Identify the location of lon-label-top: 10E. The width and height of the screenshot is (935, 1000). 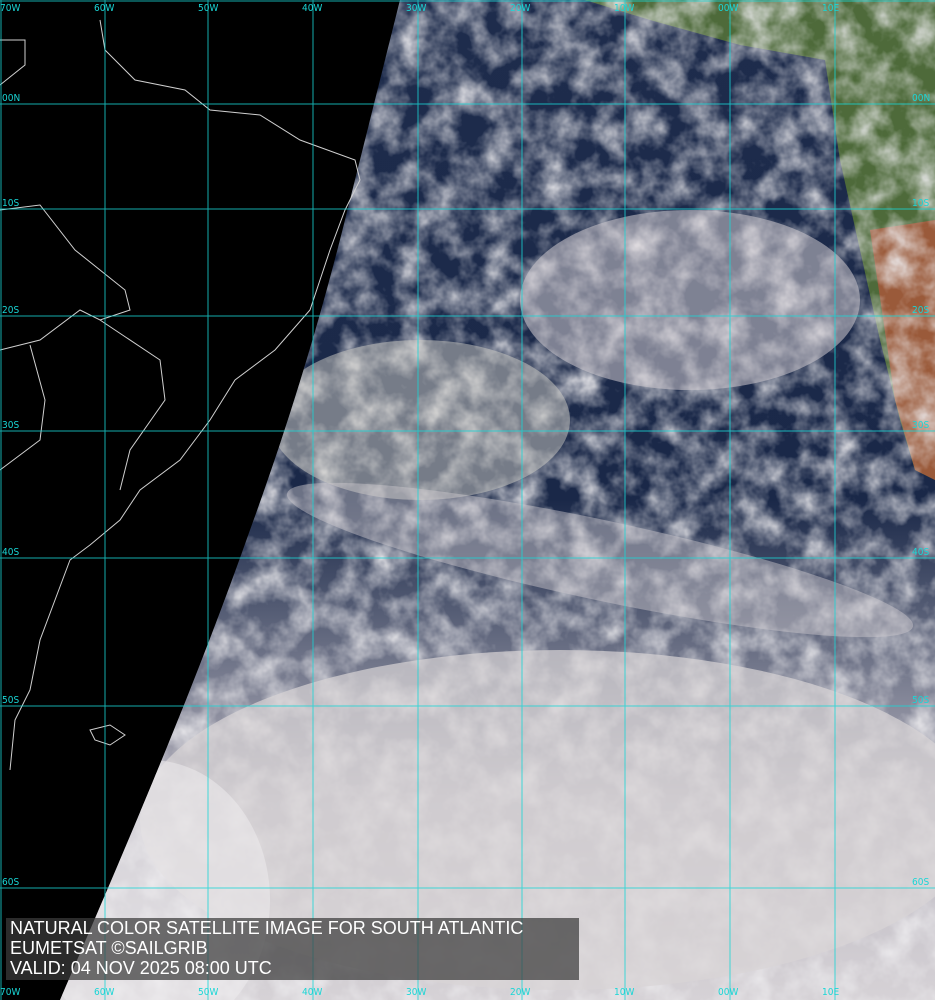
(831, 8).